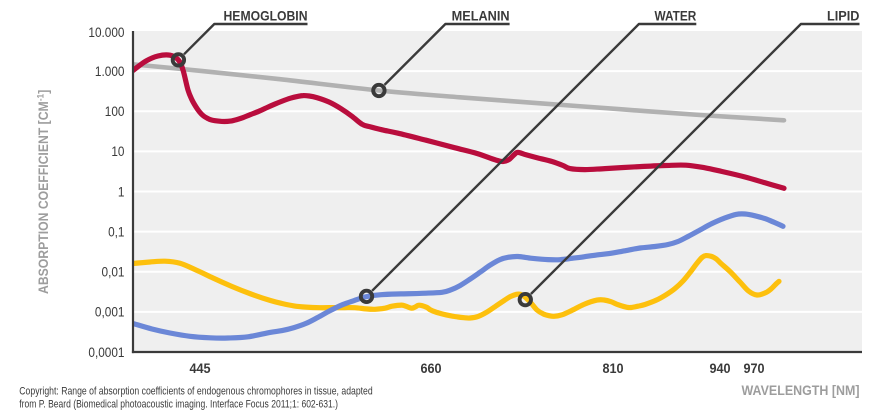 This screenshot has width=888, height=419. What do you see at coordinates (266, 16) in the screenshot?
I see `svg-text: HEMOGLOBIN` at bounding box center [266, 16].